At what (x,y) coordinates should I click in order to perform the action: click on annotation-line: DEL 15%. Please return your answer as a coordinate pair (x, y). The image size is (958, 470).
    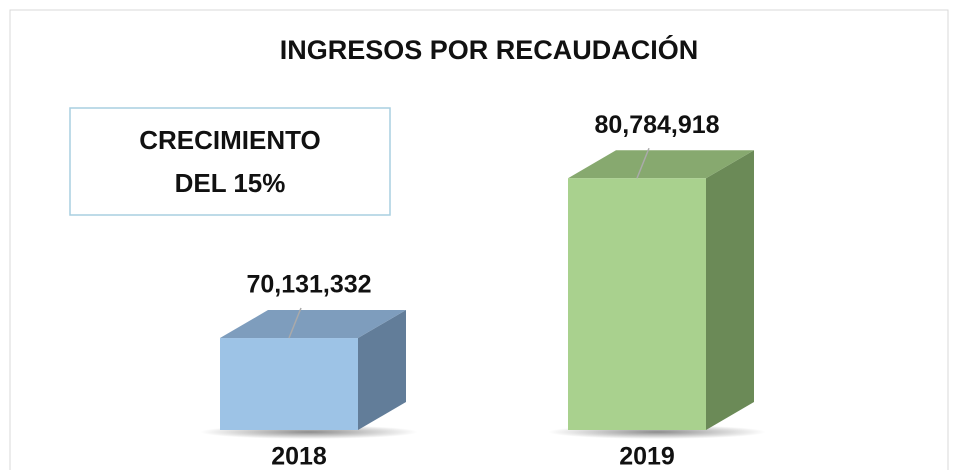
    Looking at the image, I should click on (230, 183).